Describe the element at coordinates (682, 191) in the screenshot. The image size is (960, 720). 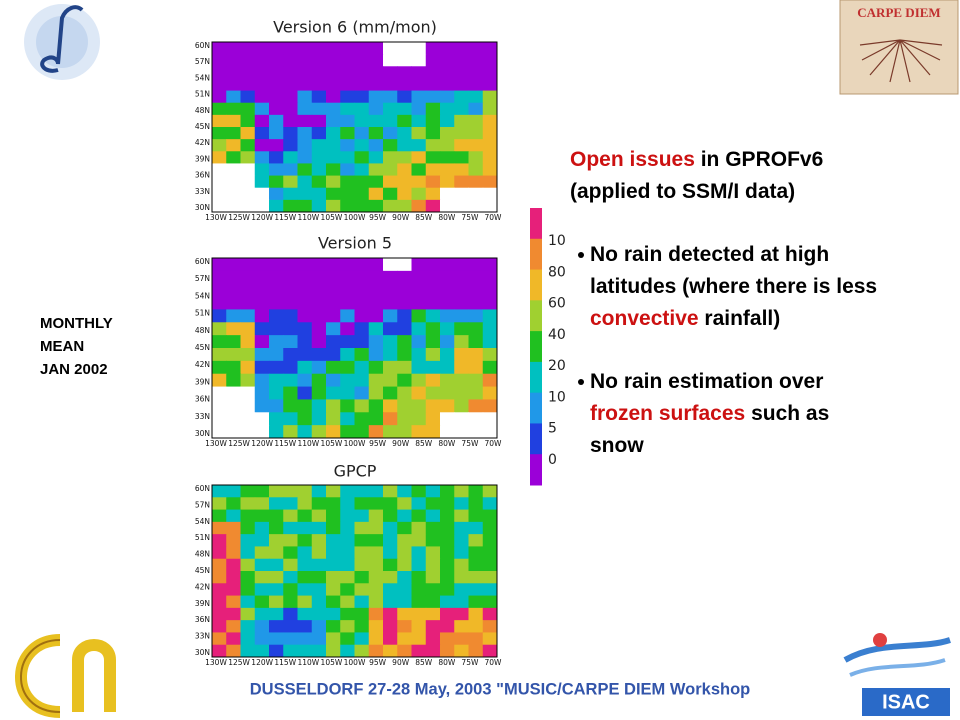
I see `note-line: (applied to SSM/I data)` at that location.